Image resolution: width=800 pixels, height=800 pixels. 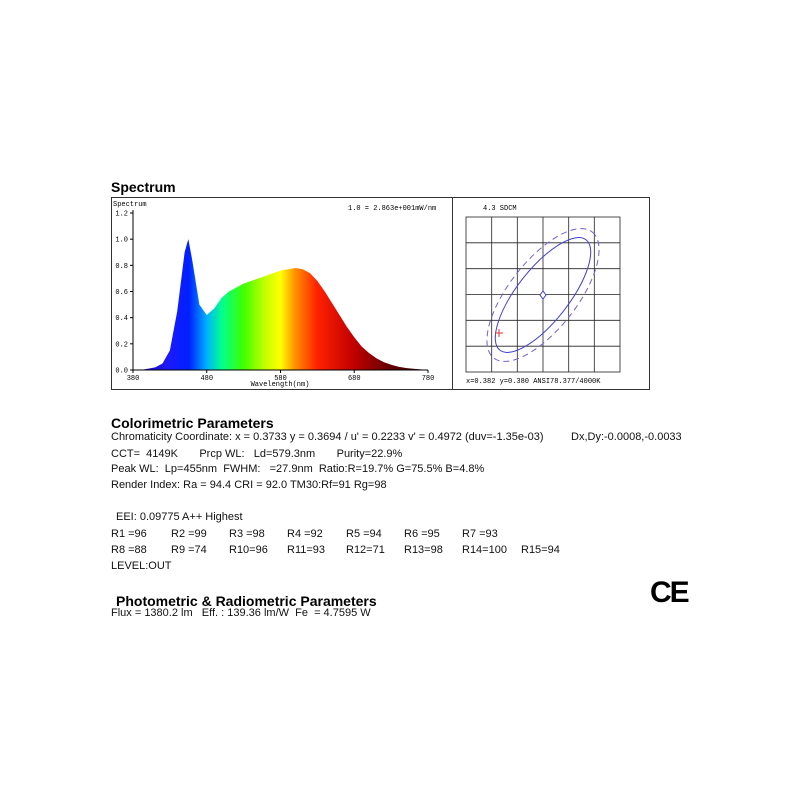 I want to click on r-value: R5 =94, so click(x=364, y=534).